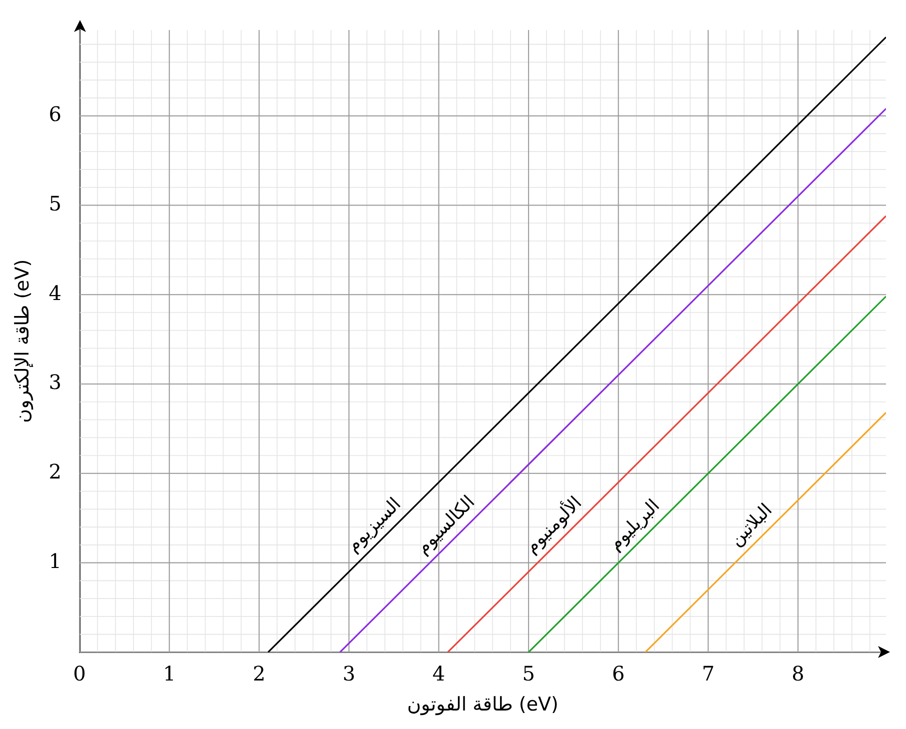  Describe the element at coordinates (708, 673) in the screenshot. I see `x-tick-label: 7` at that location.